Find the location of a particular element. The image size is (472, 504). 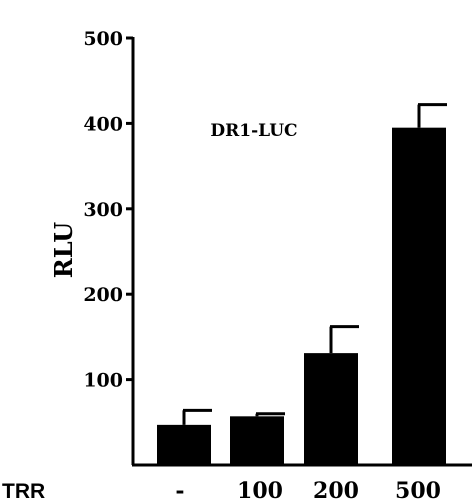

labels: - 100 200 500 is located at coordinates (308, 491).